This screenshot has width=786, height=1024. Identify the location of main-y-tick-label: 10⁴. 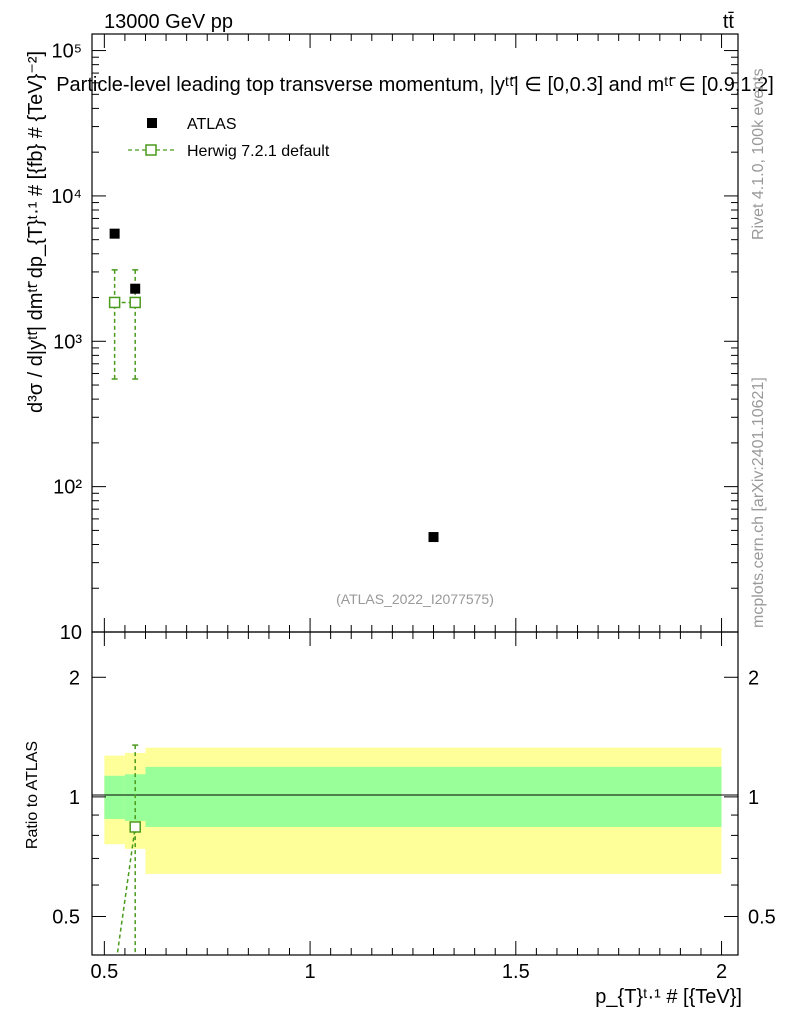
(66, 197).